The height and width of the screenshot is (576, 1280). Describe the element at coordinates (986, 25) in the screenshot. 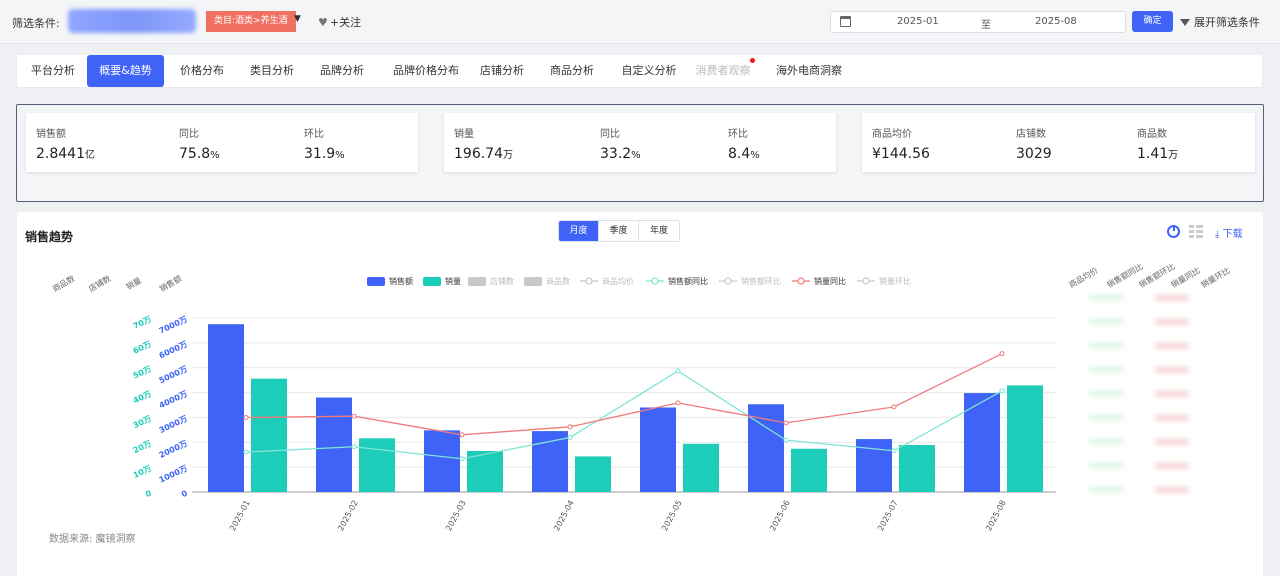

I see `date-separator: 至` at that location.